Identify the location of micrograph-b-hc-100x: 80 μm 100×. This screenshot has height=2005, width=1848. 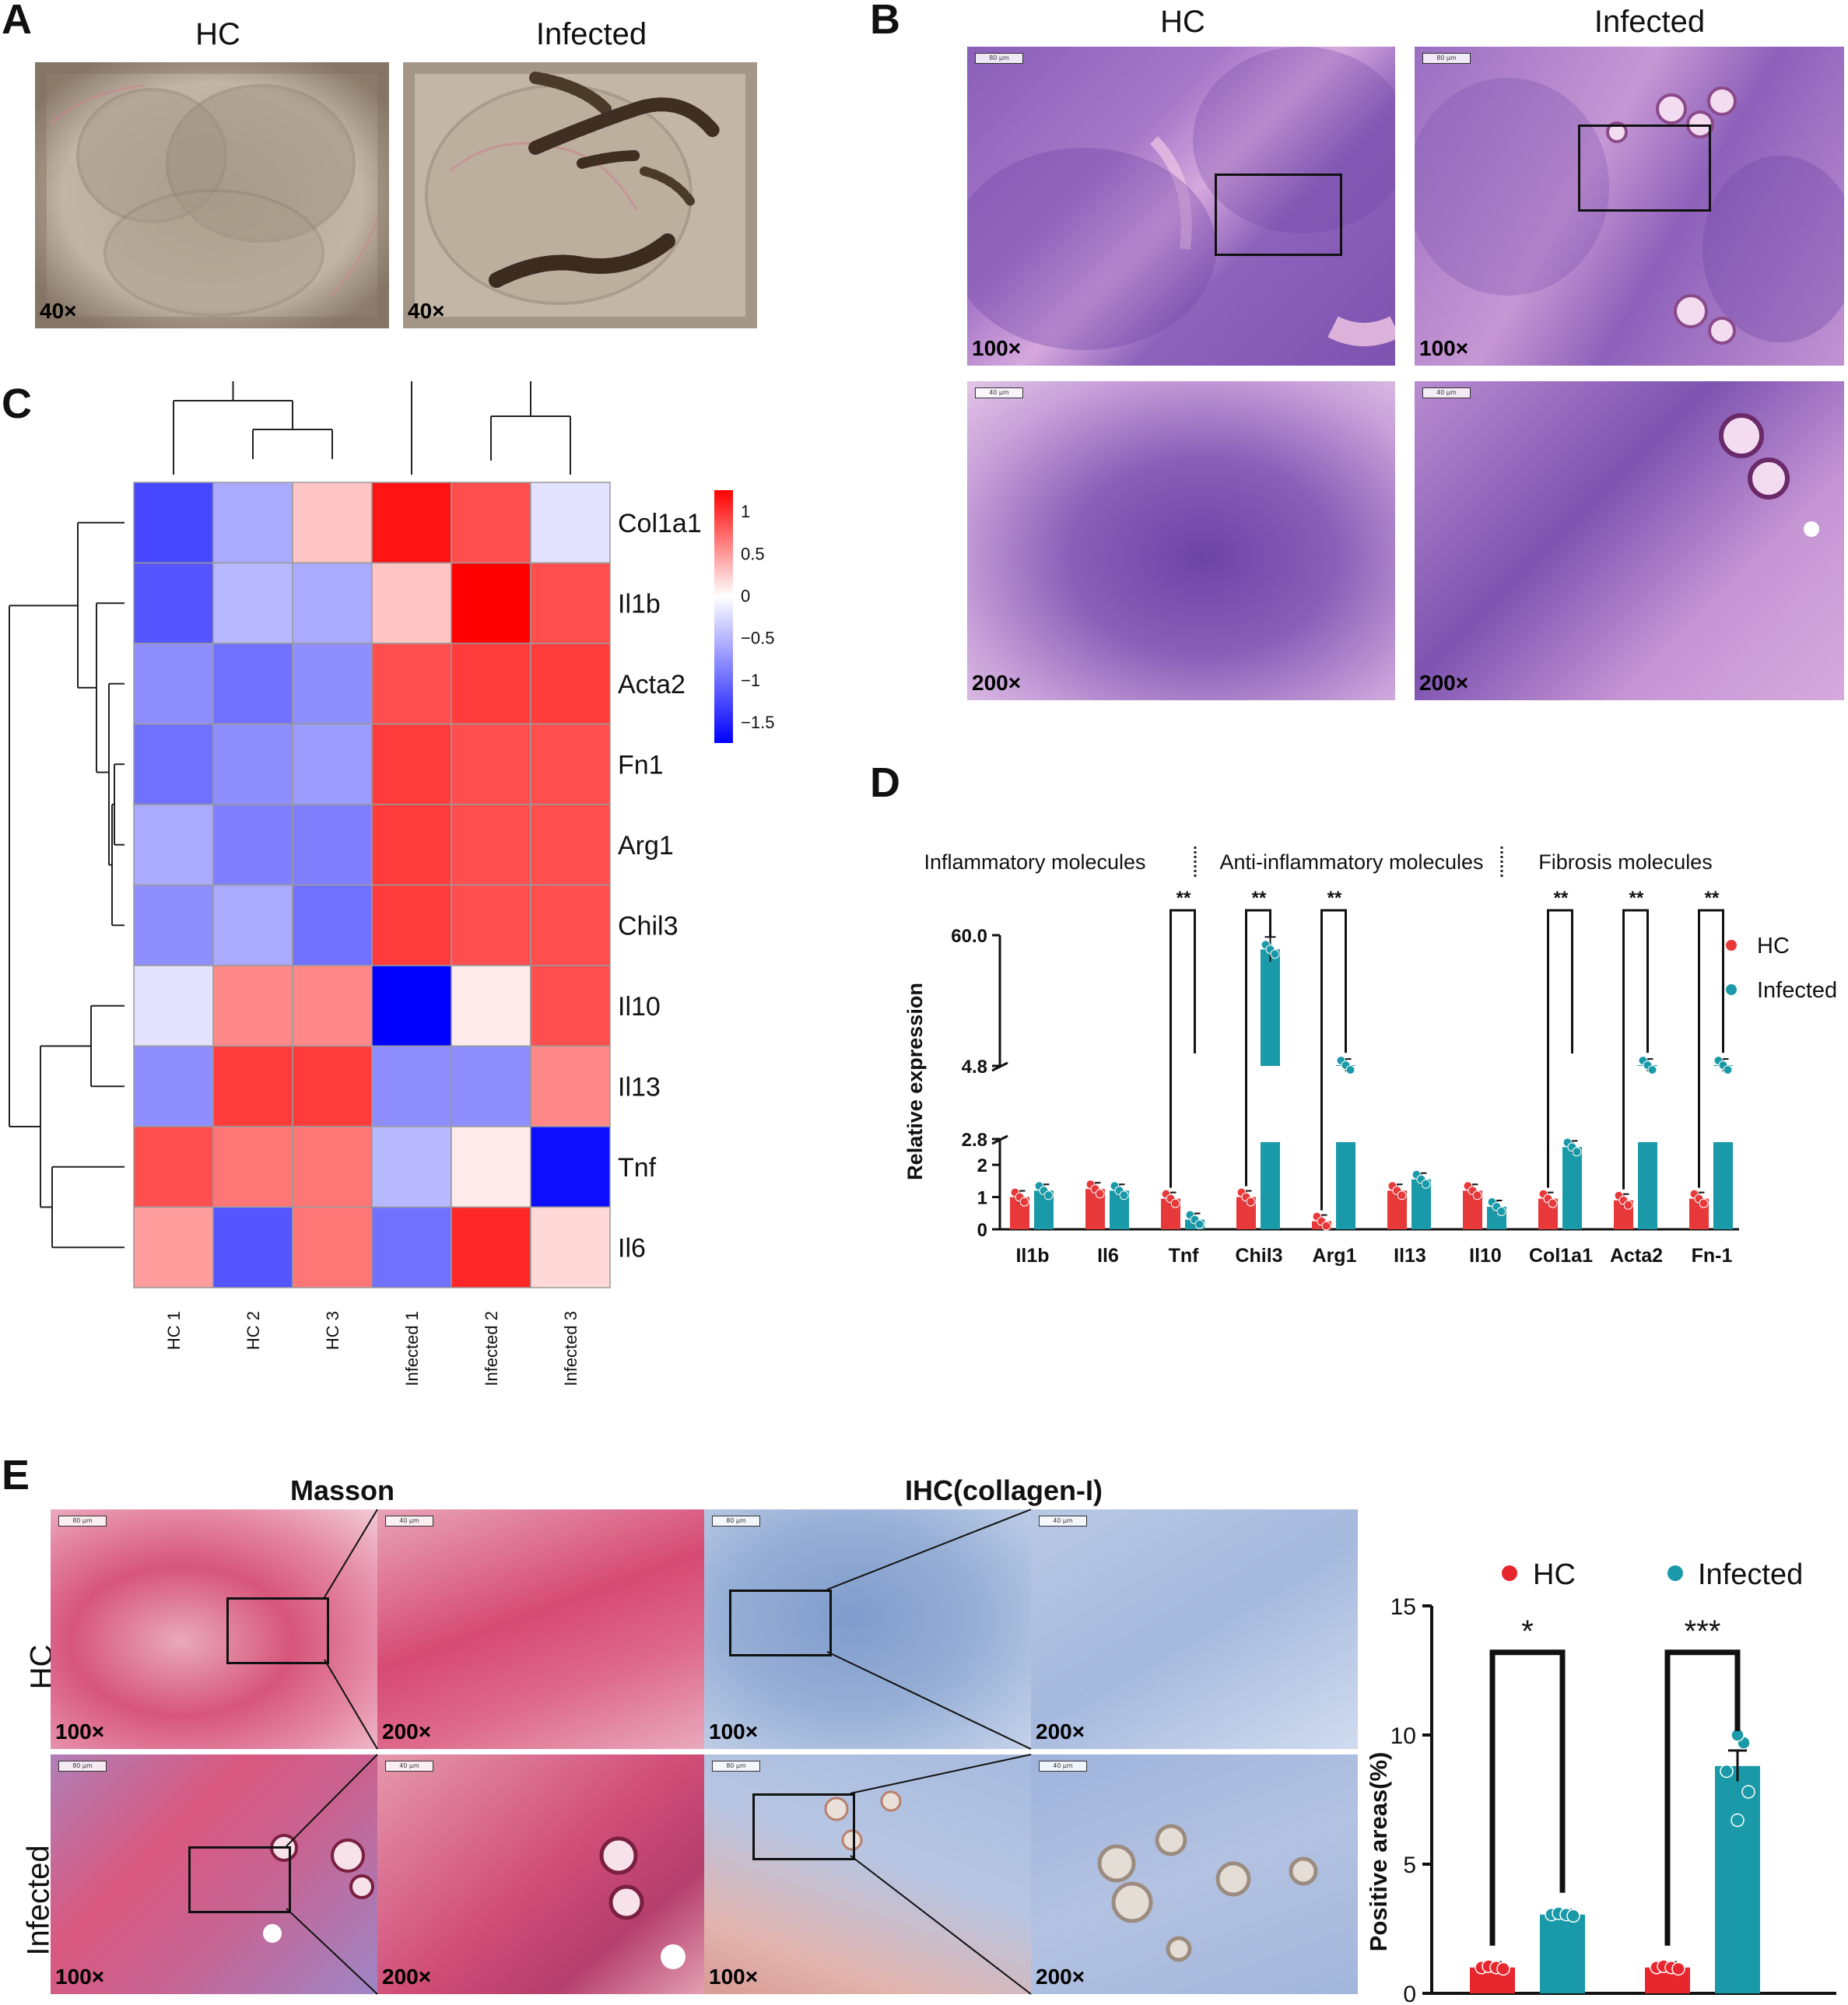
(1181, 206).